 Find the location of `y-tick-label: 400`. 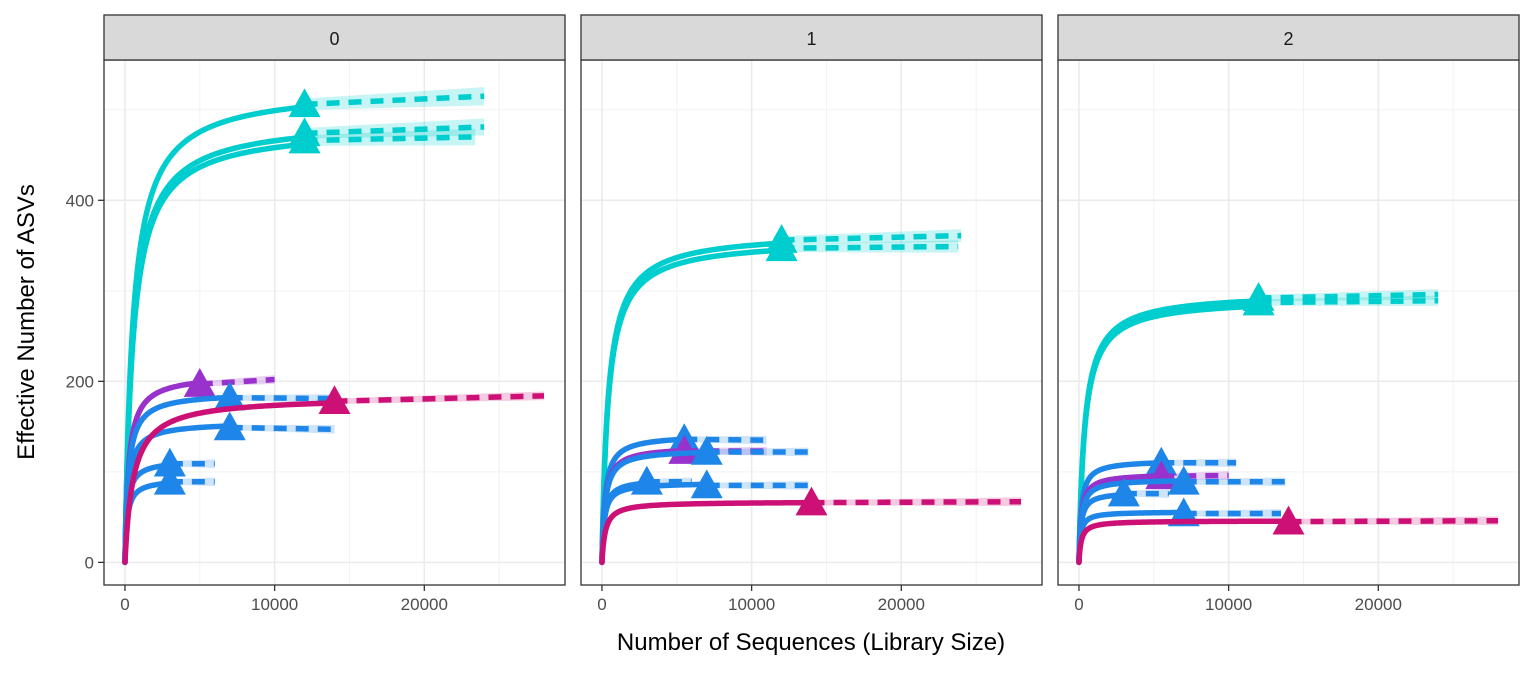

y-tick-label: 400 is located at coordinates (80, 200).